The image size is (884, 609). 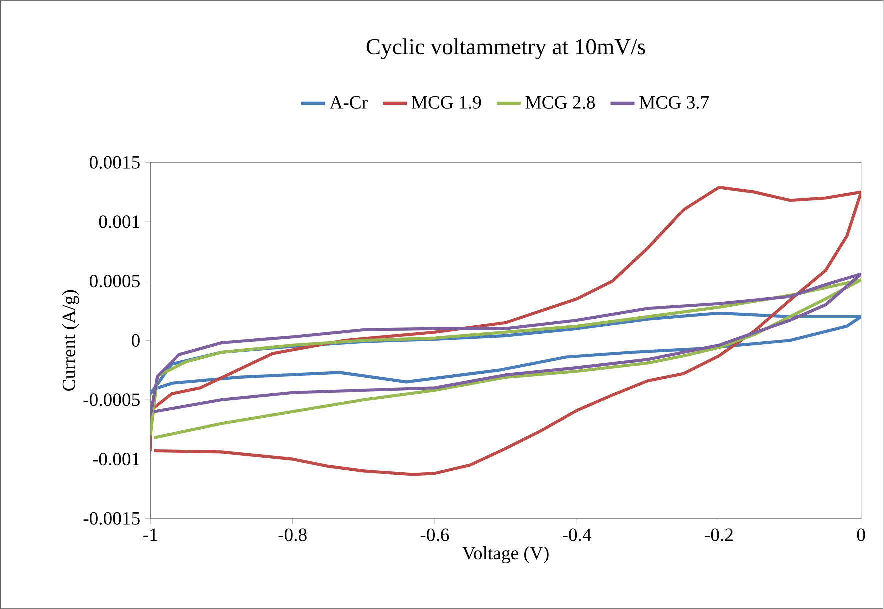 I want to click on legend-label: MCG 1.9, so click(x=447, y=102).